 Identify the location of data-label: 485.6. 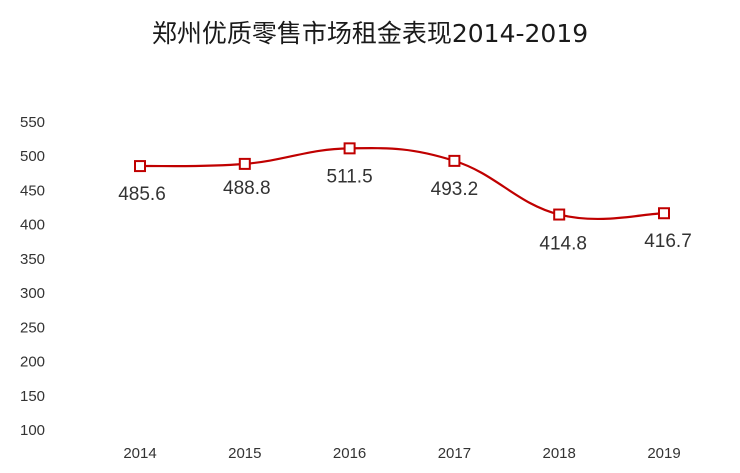
(142, 194).